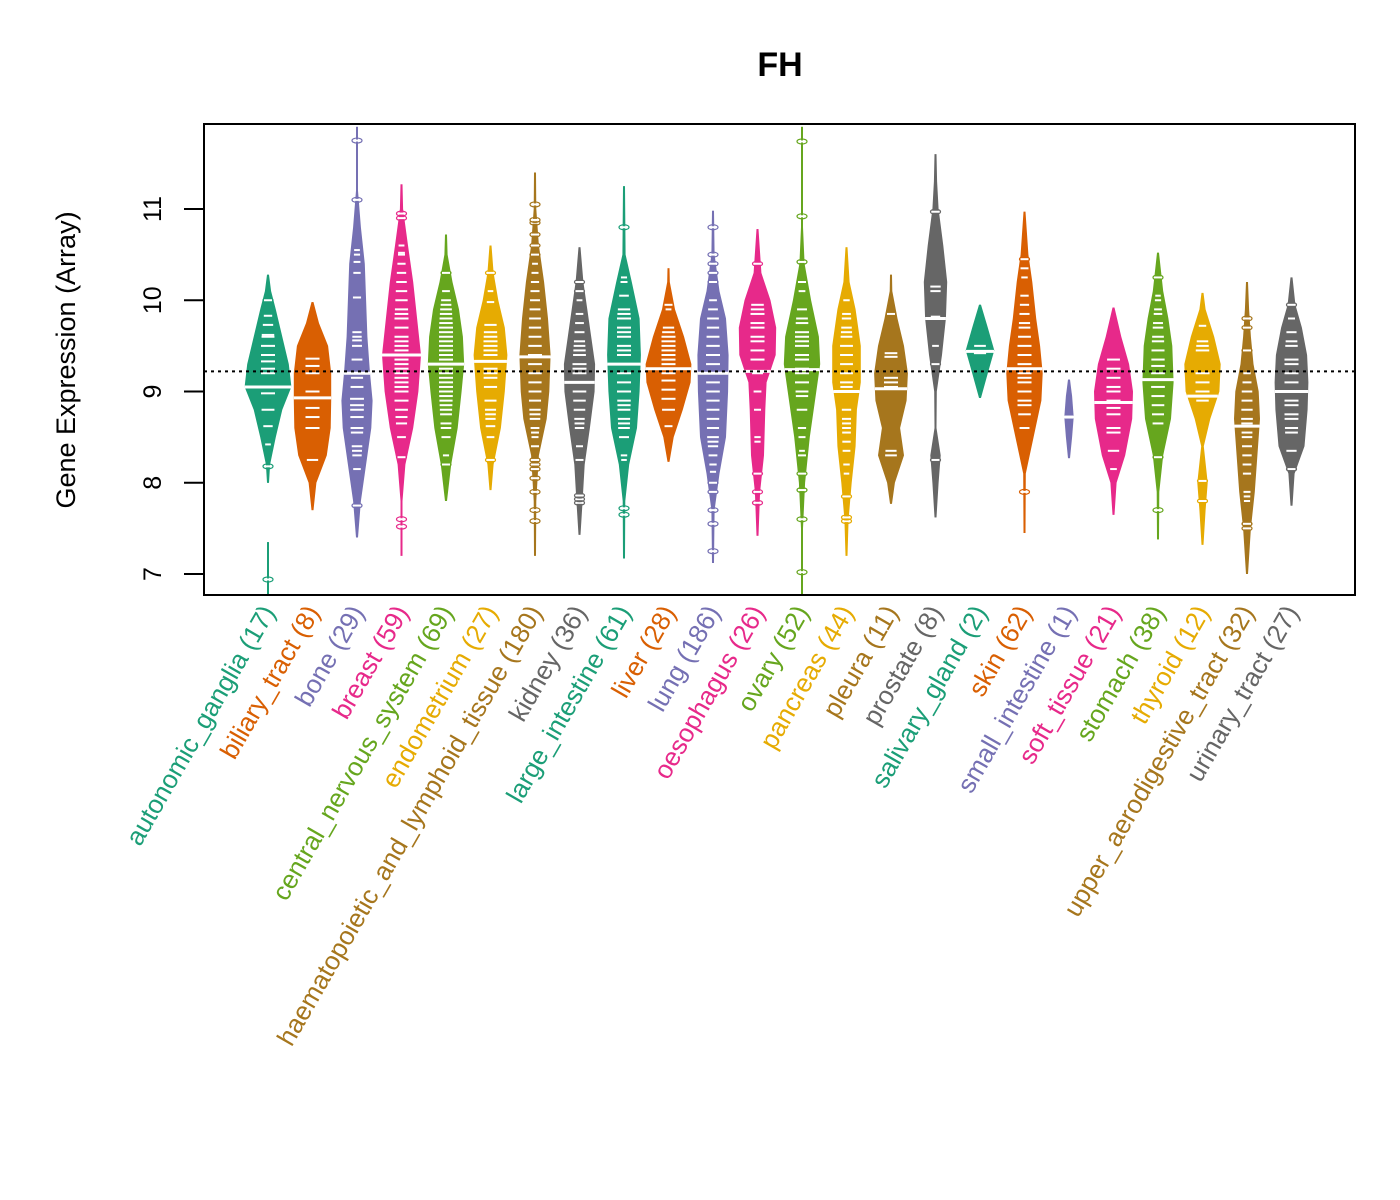  I want to click on violin-pleura, so click(891, 389).